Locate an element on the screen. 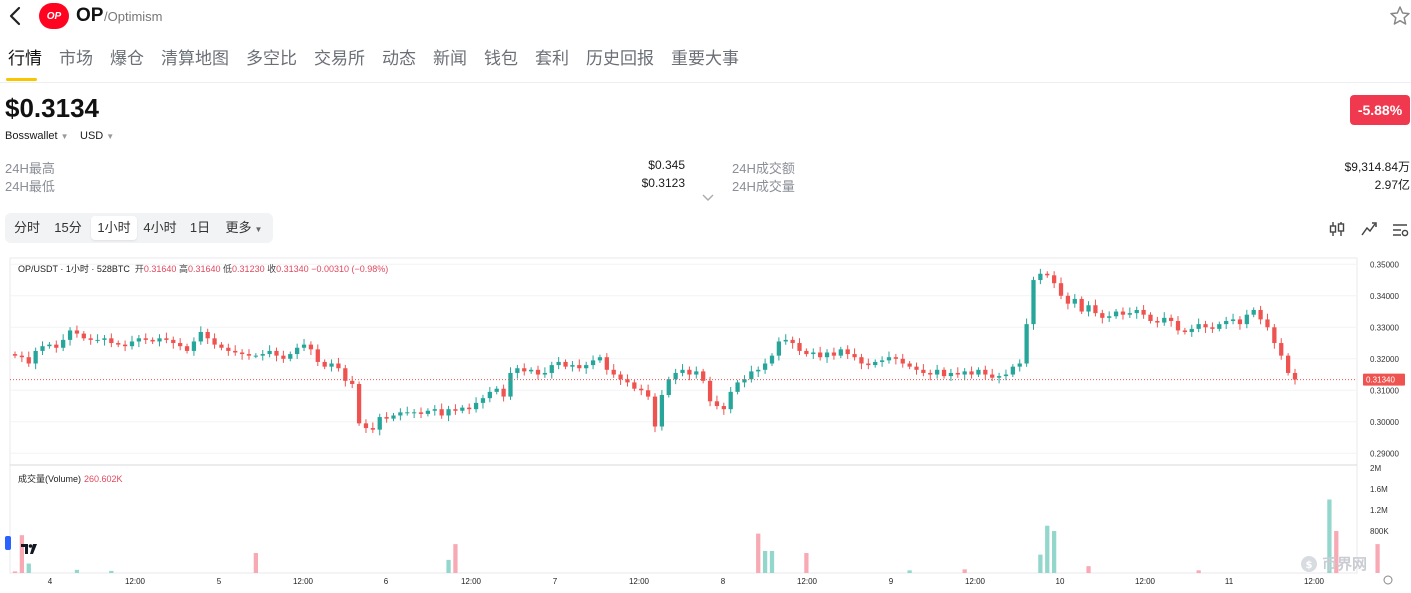 The width and height of the screenshot is (1411, 593). currency-selector: USD ▼ is located at coordinates (97, 136).